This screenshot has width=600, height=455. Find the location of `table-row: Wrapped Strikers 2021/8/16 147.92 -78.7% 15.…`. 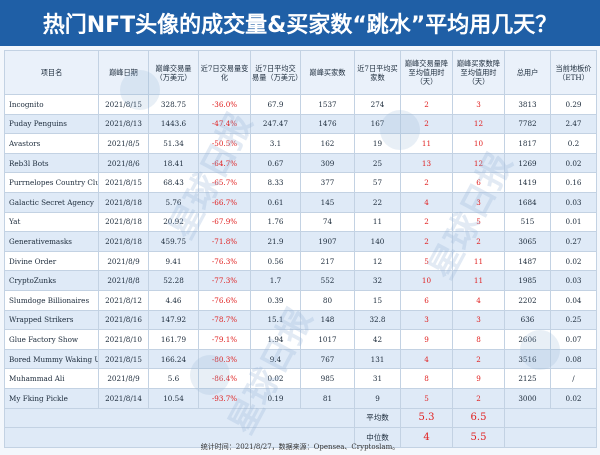

table-row: Wrapped Strikers 2021/8/16 147.92 -78.7% 15.… is located at coordinates (300, 320).